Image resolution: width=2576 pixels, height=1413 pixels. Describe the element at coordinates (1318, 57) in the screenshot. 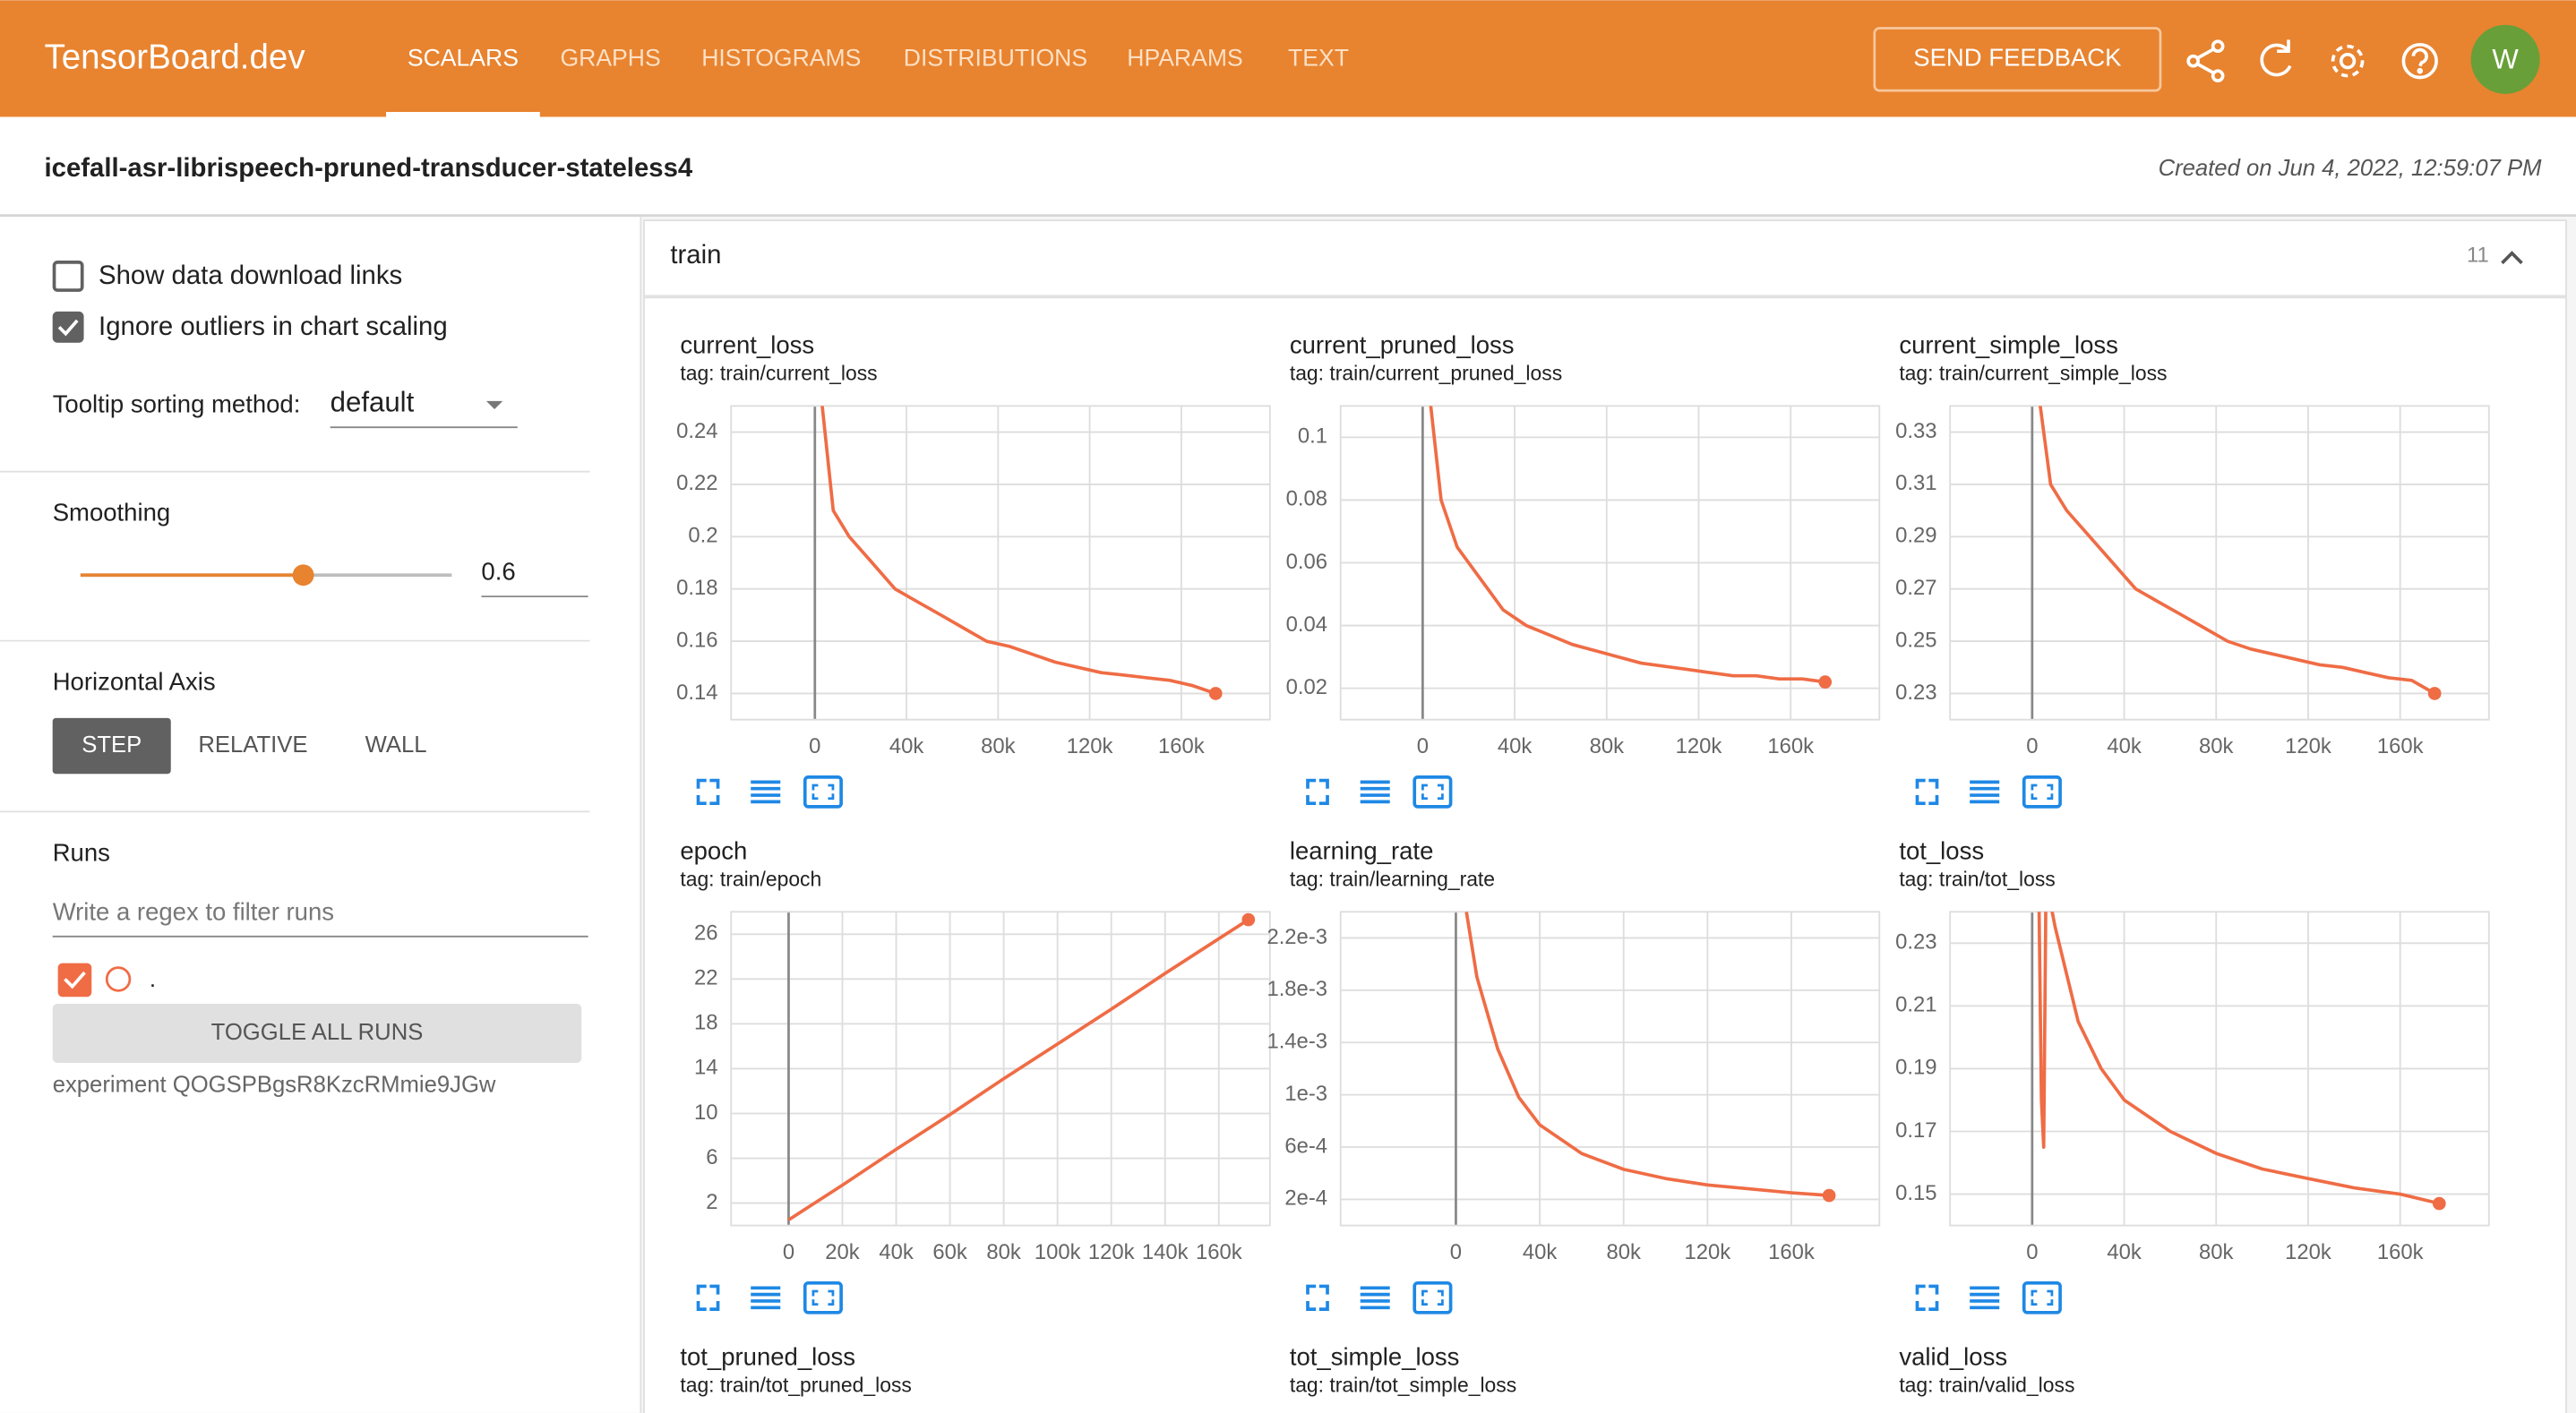

I see `nav-tab: TEXT` at that location.